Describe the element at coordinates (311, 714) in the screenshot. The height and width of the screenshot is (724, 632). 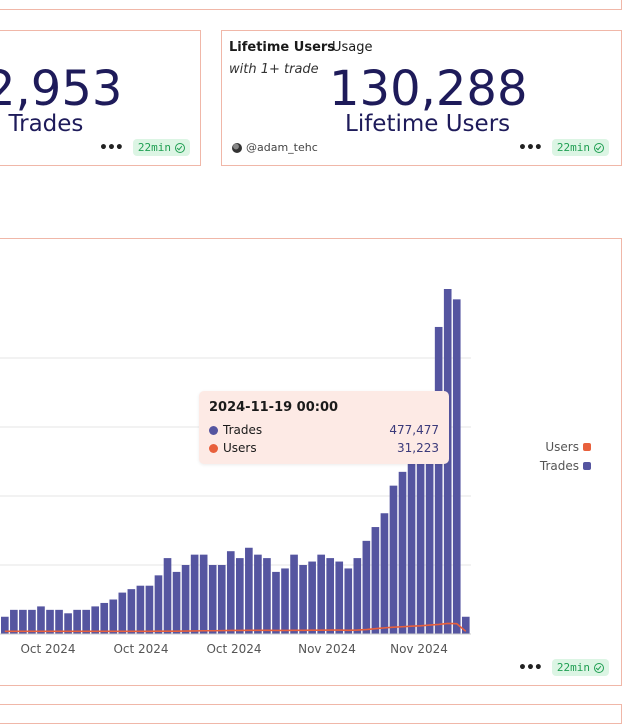
I see `bottom-card-frame` at that location.